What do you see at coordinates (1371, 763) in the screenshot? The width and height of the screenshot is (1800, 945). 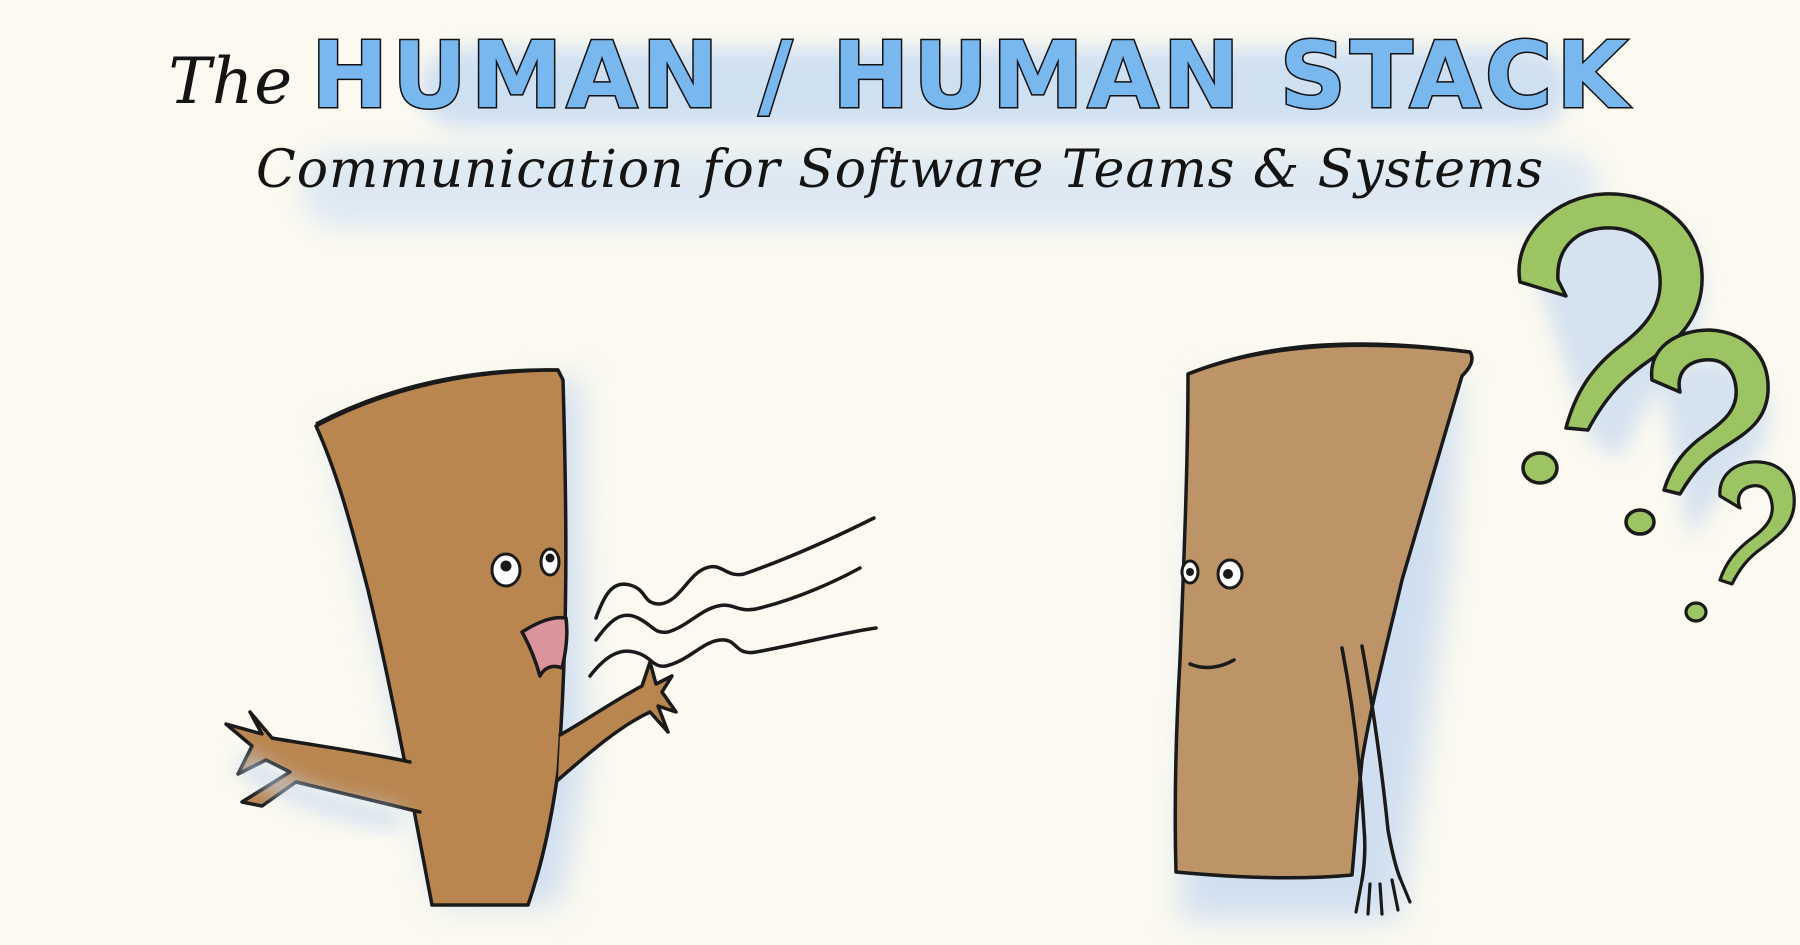 I see `listener-arm` at bounding box center [1371, 763].